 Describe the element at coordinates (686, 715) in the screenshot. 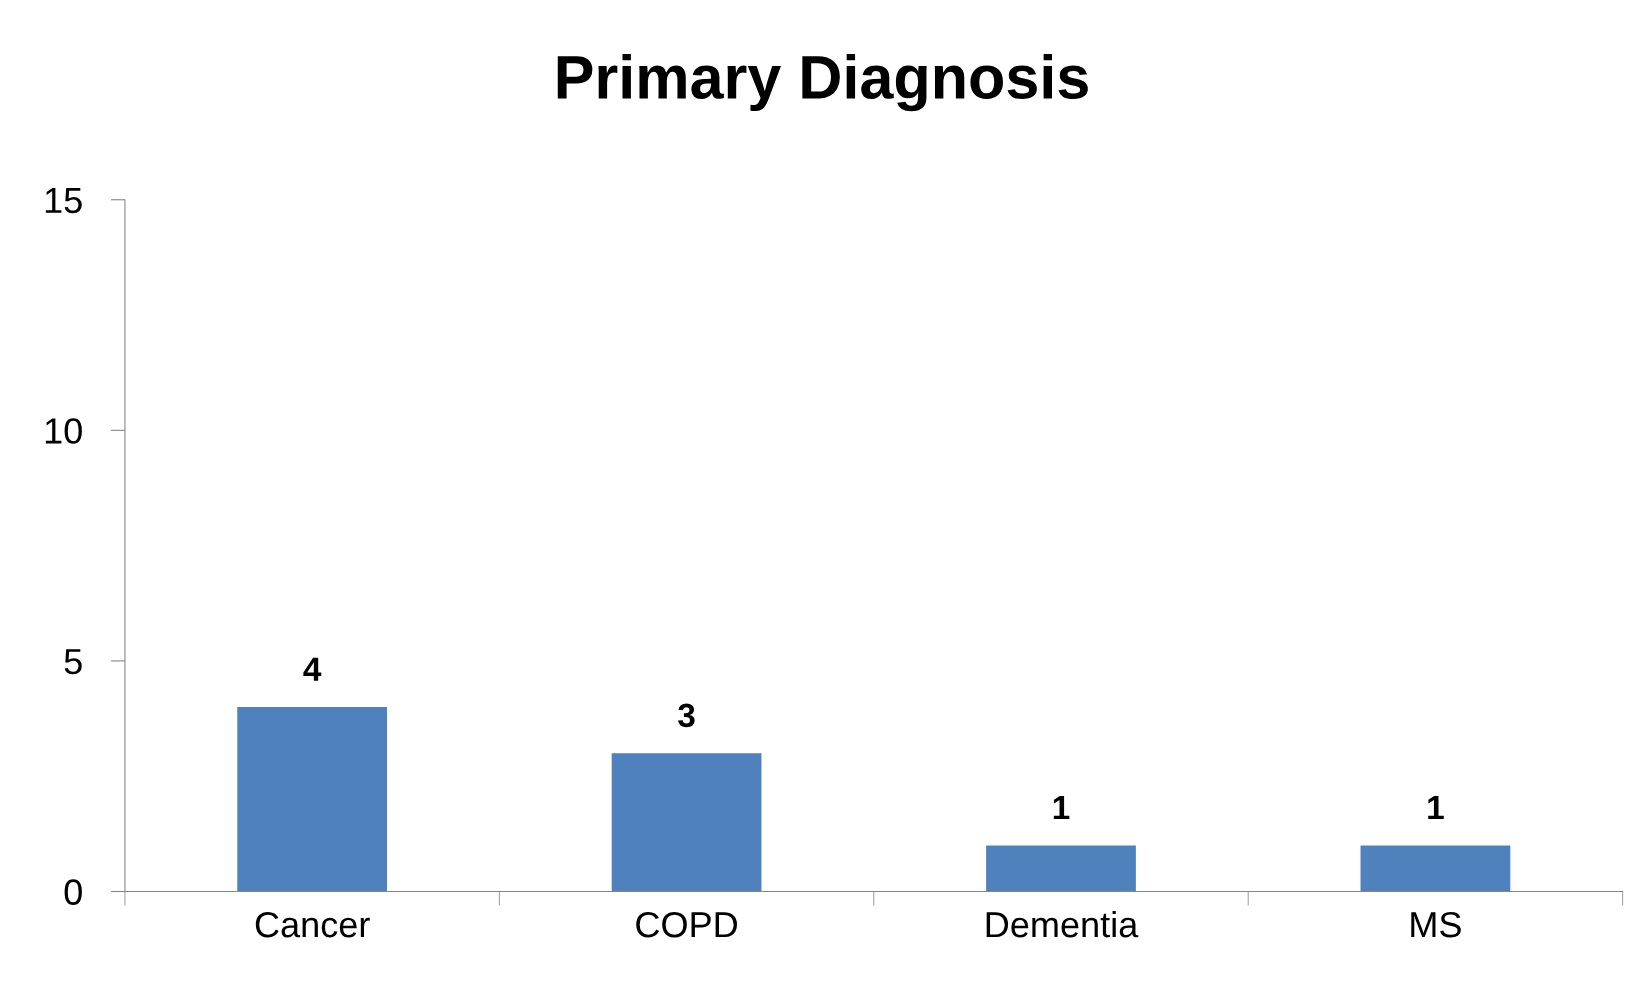

I see `data-label: 3` at that location.